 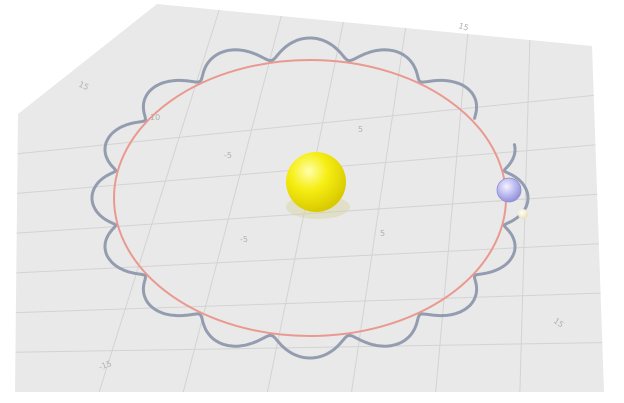 What do you see at coordinates (105, 365) in the screenshot?
I see `tick-label-lower-left: -15` at bounding box center [105, 365].